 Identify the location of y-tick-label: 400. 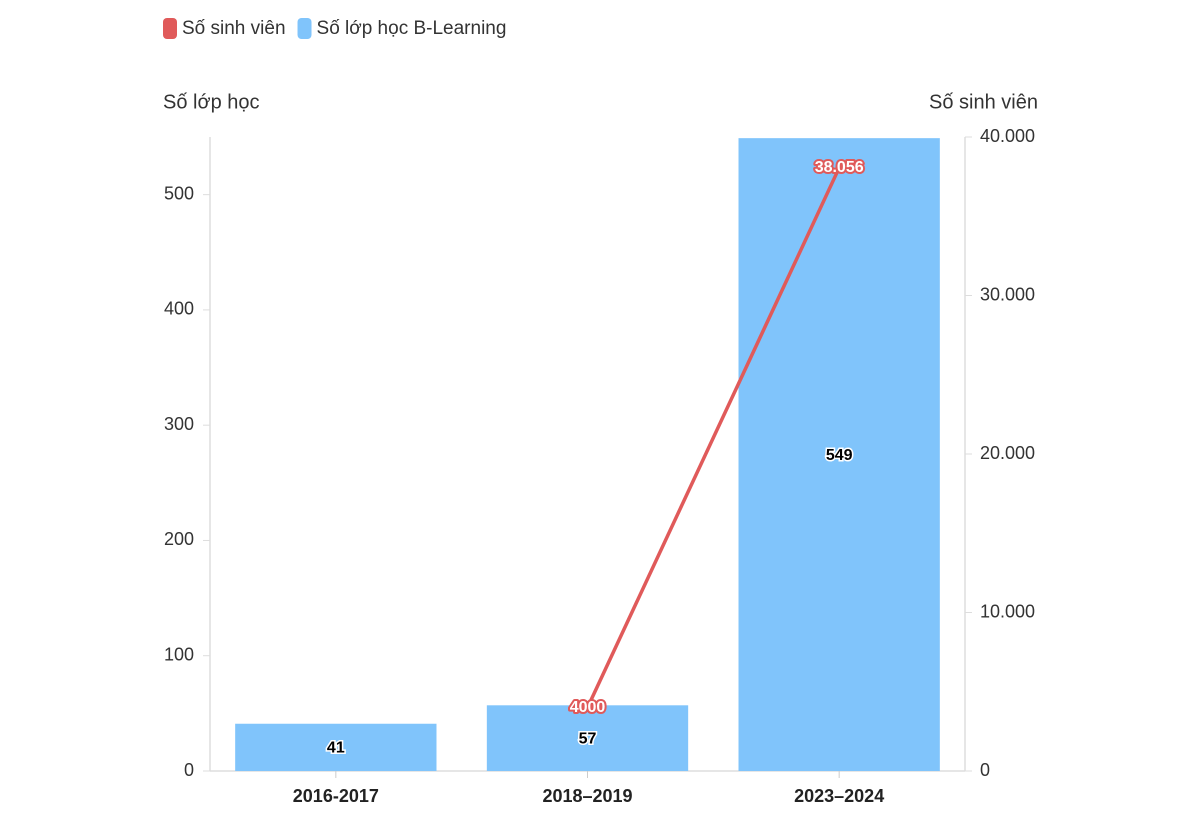
(179, 309).